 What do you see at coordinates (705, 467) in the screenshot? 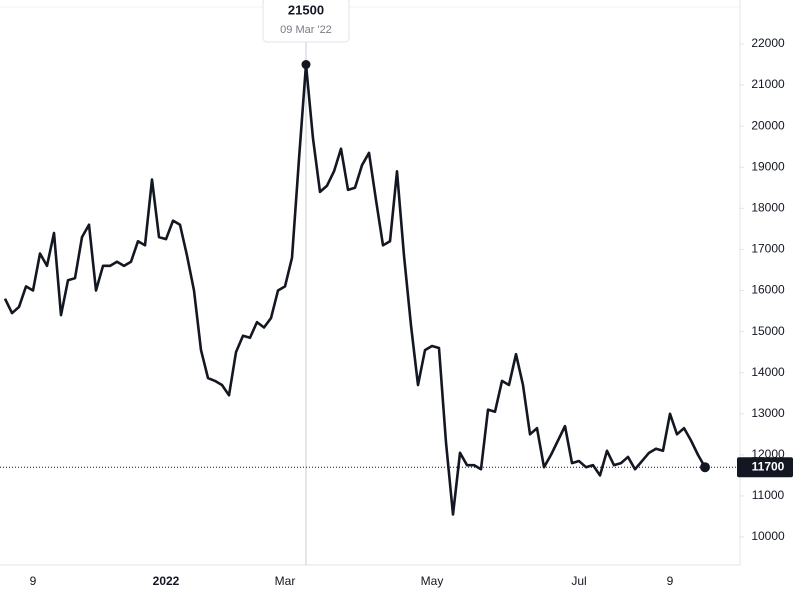
I see `last-point` at bounding box center [705, 467].